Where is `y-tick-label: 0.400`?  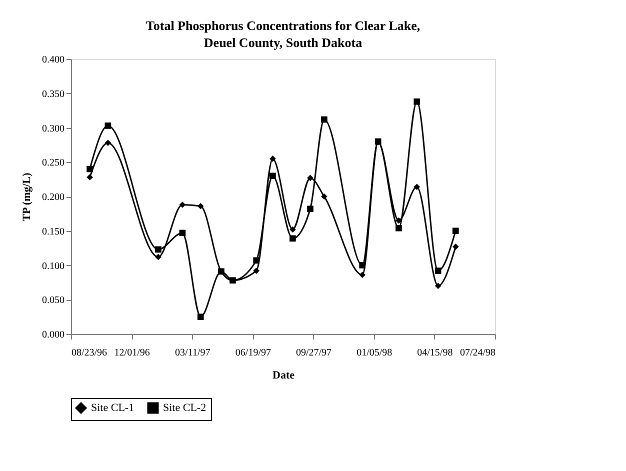
y-tick-label: 0.400 is located at coordinates (53, 60).